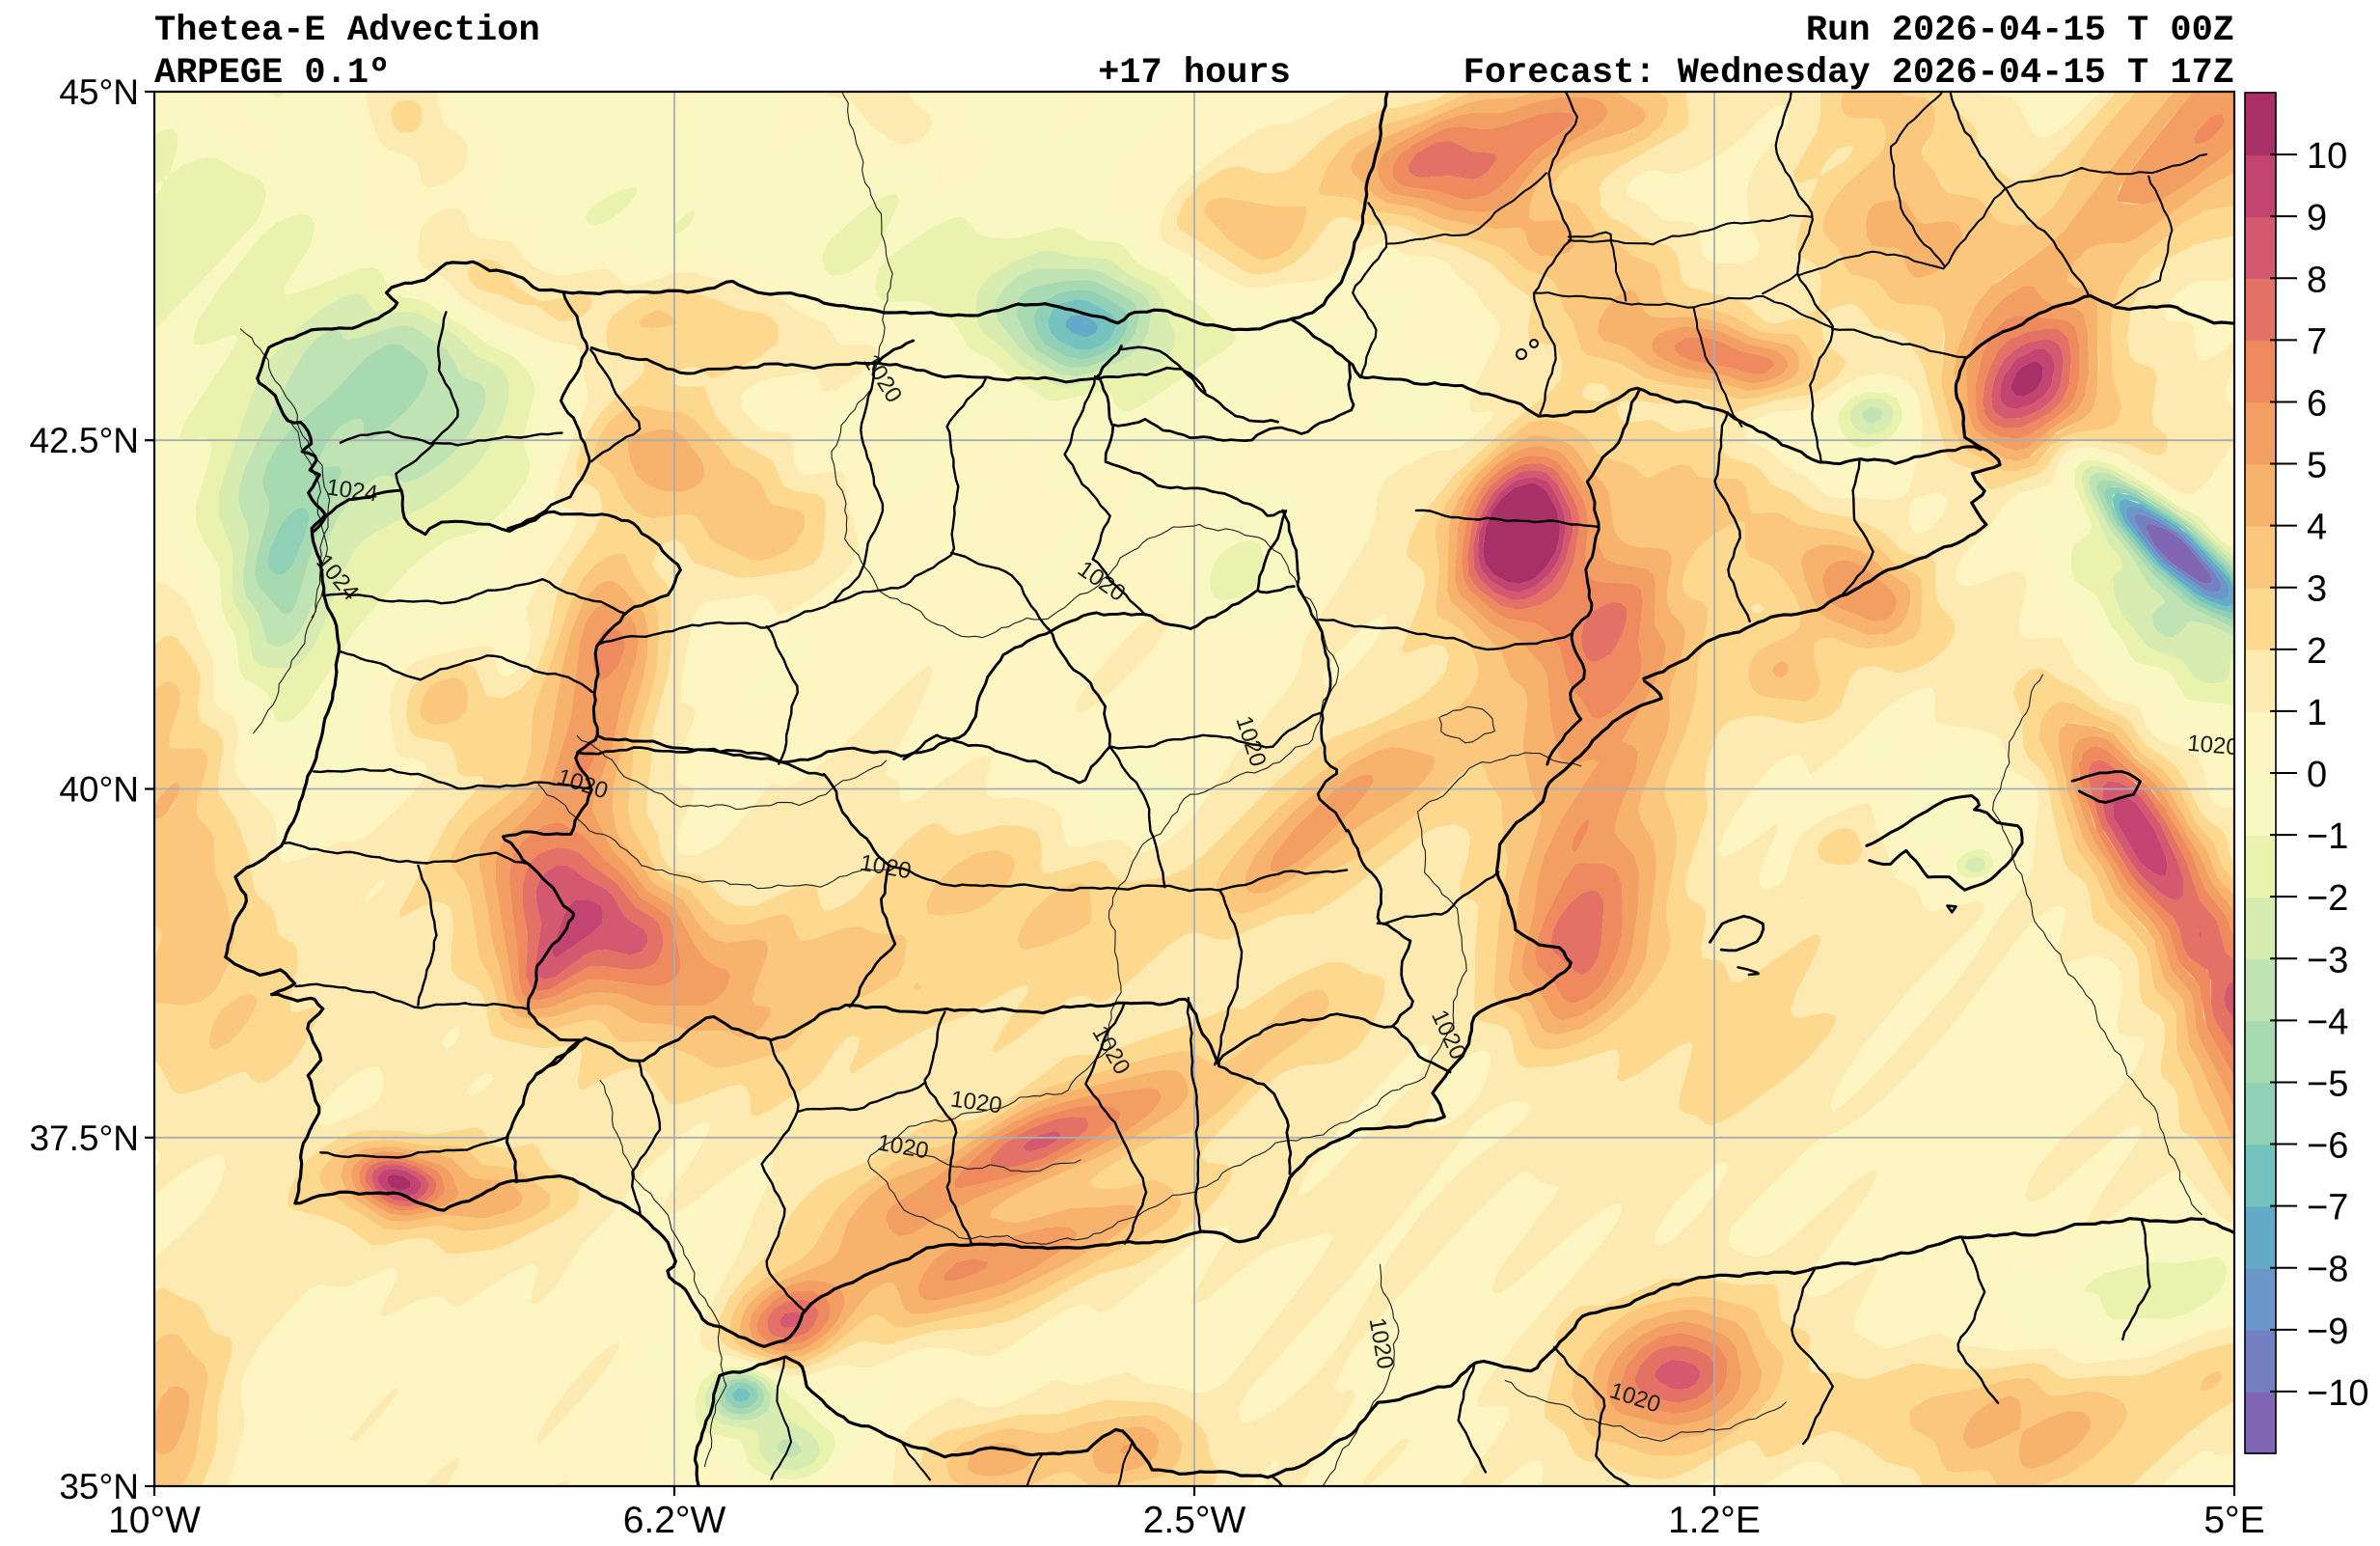 The width and height of the screenshot is (2380, 1546). I want to click on svg-text: 40°N, so click(99, 790).